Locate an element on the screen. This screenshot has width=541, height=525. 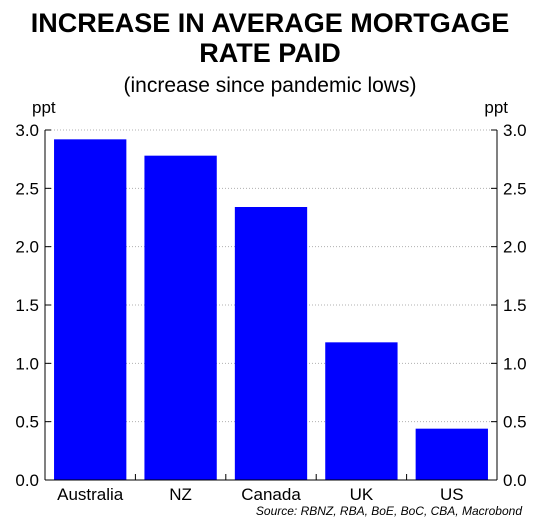
y-tick-label-left: 0.0 is located at coordinates (27, 480).